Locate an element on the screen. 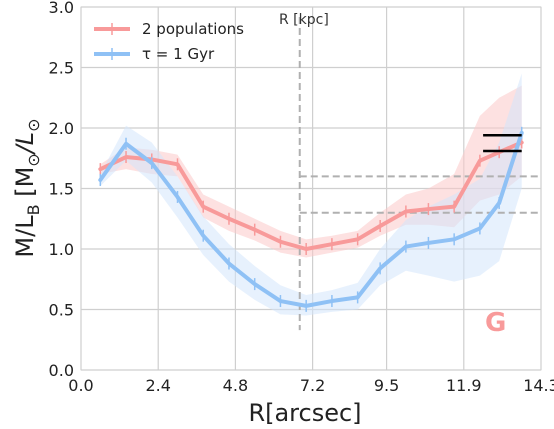 The width and height of the screenshot is (554, 429). x-tick-label: 0.0 is located at coordinates (80, 385).